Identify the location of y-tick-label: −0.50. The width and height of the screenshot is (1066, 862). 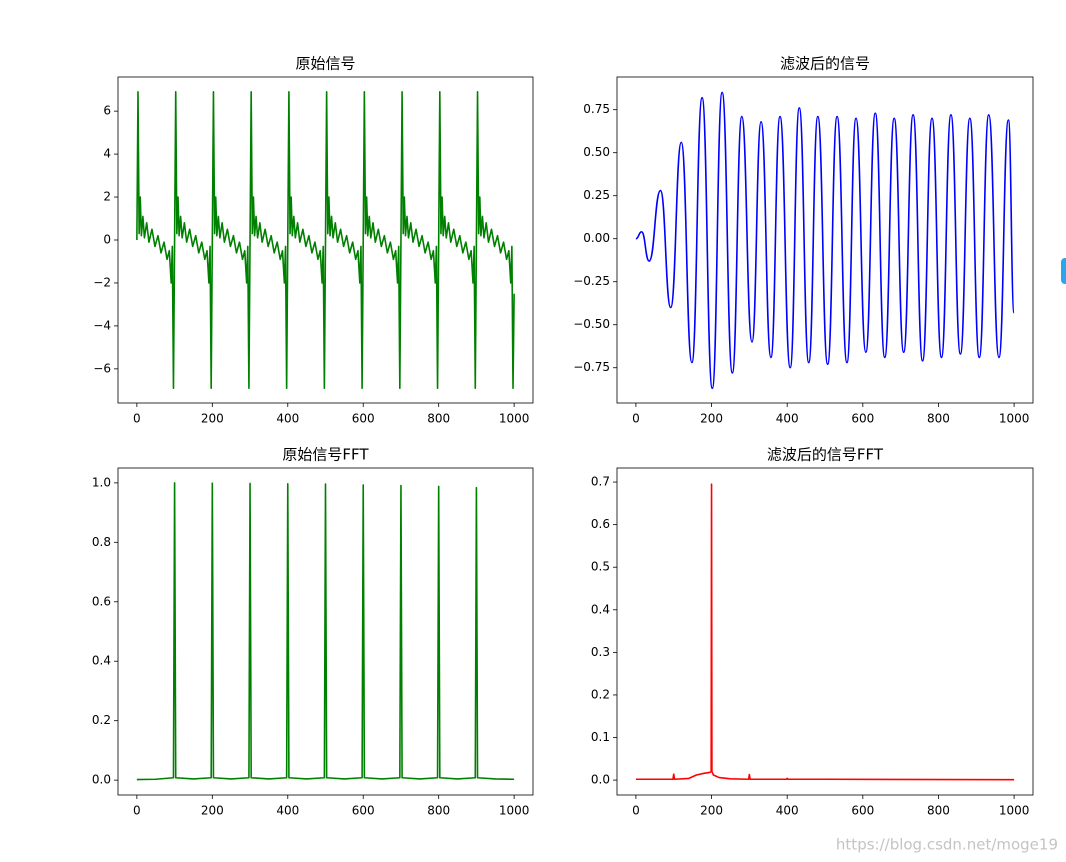
(591, 324).